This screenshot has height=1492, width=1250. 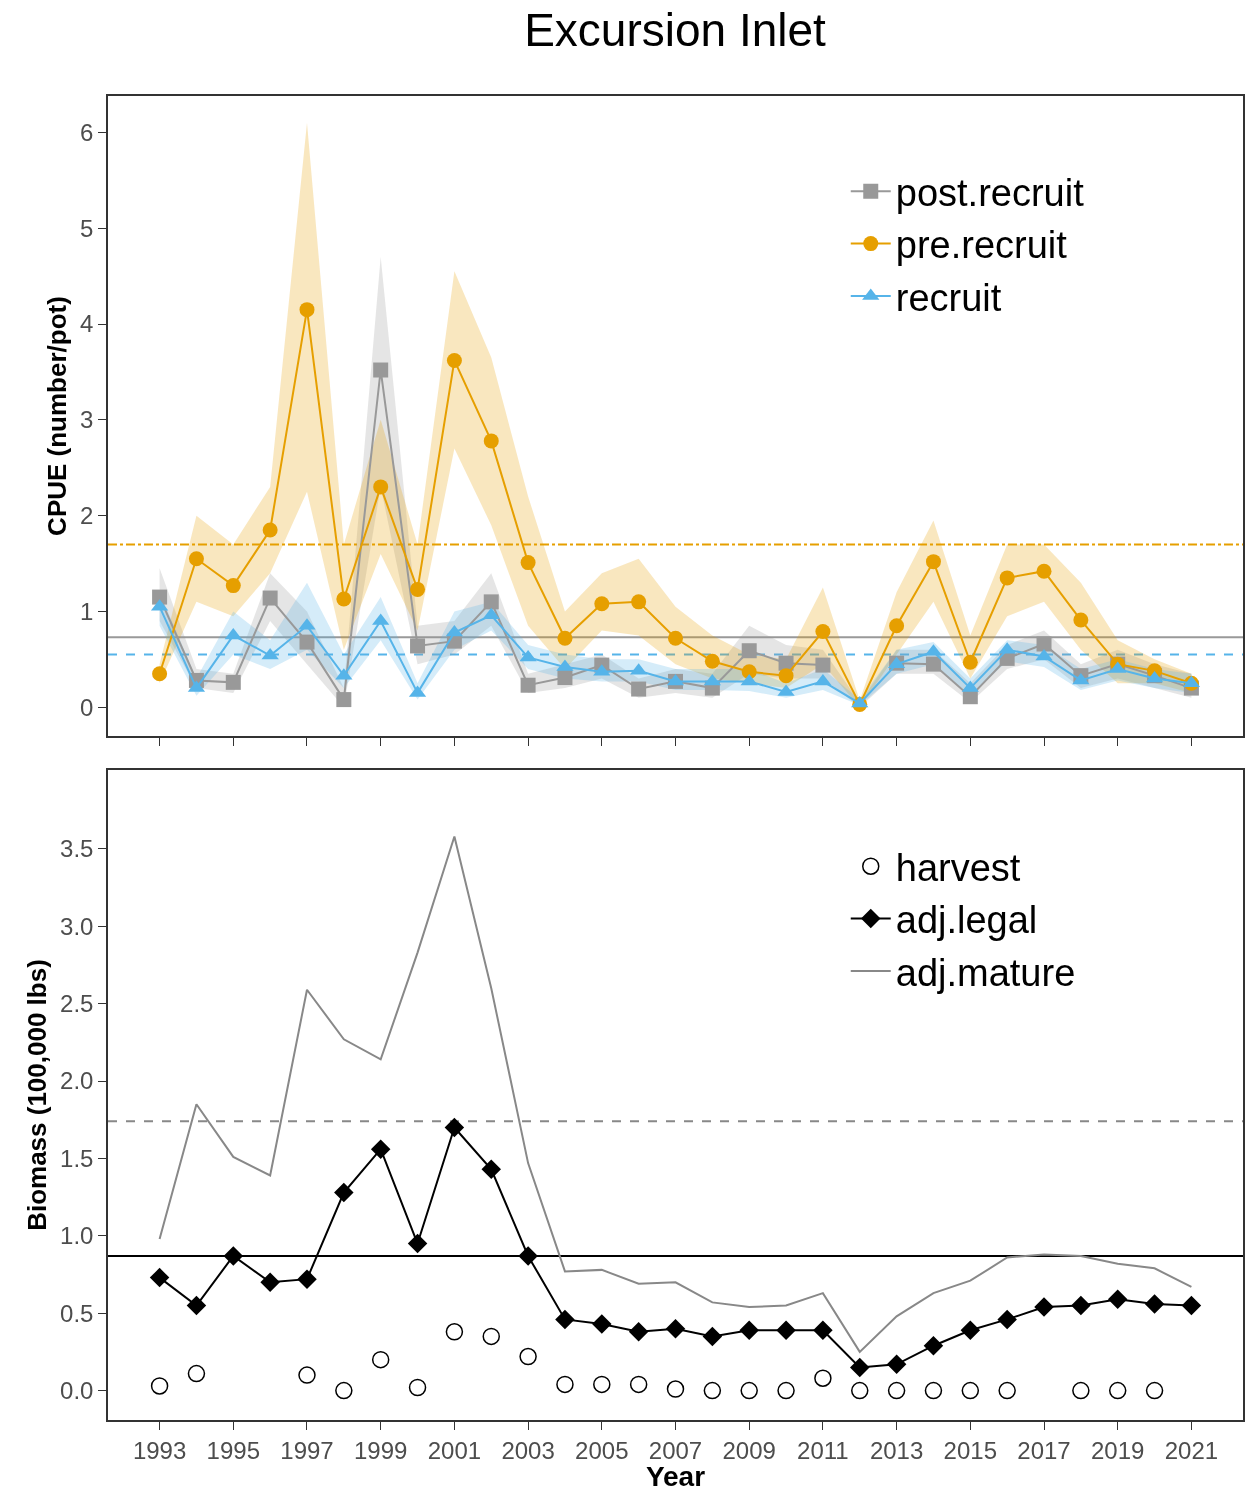 I want to click on y-tick-label: 0.0, so click(x=77, y=1390).